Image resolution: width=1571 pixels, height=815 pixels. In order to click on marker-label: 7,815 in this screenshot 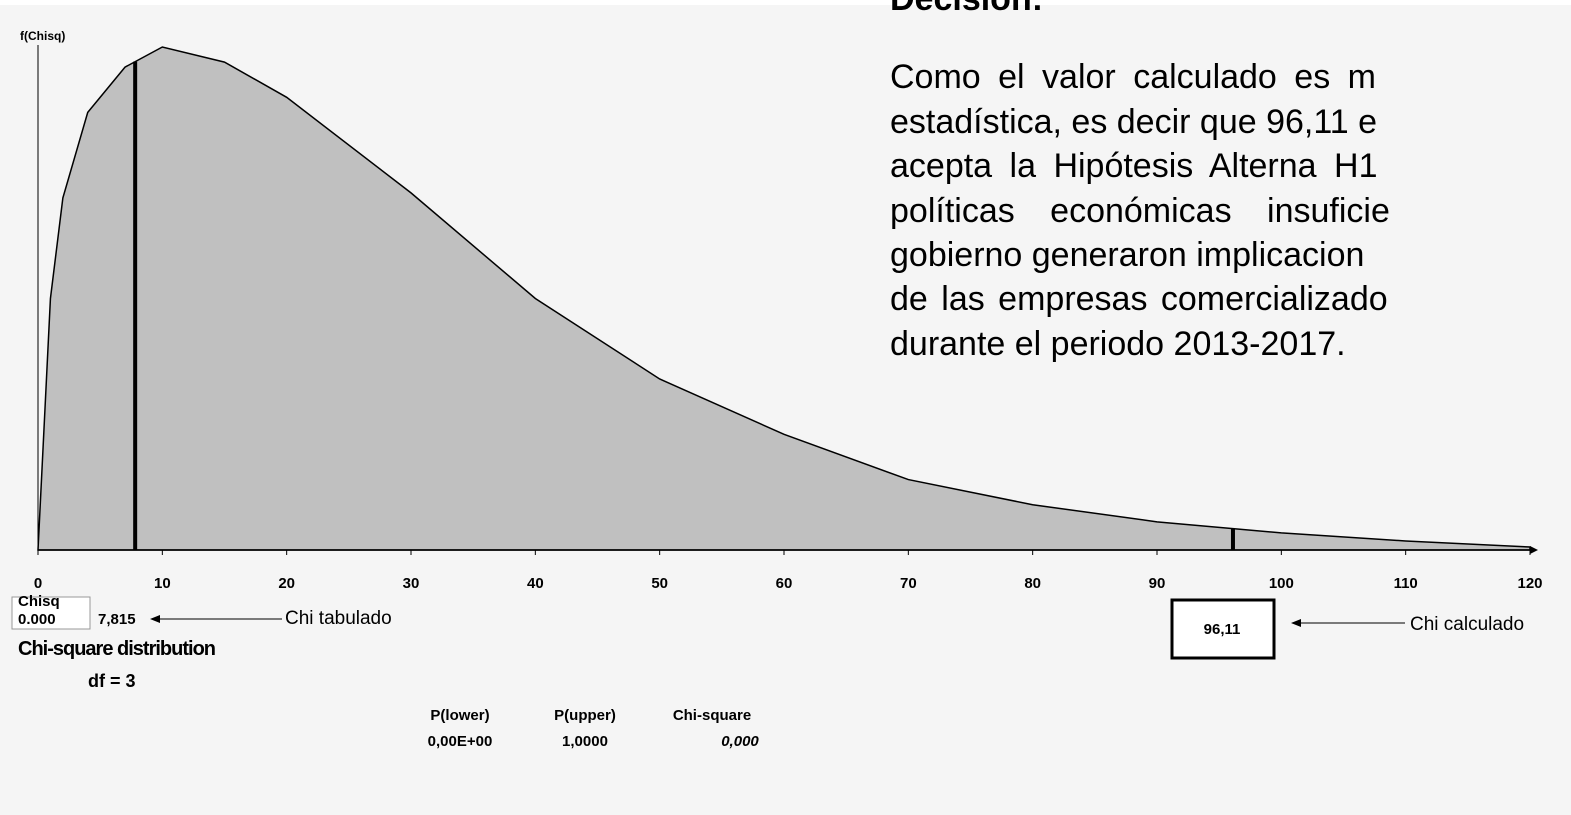, I will do `click(117, 619)`.